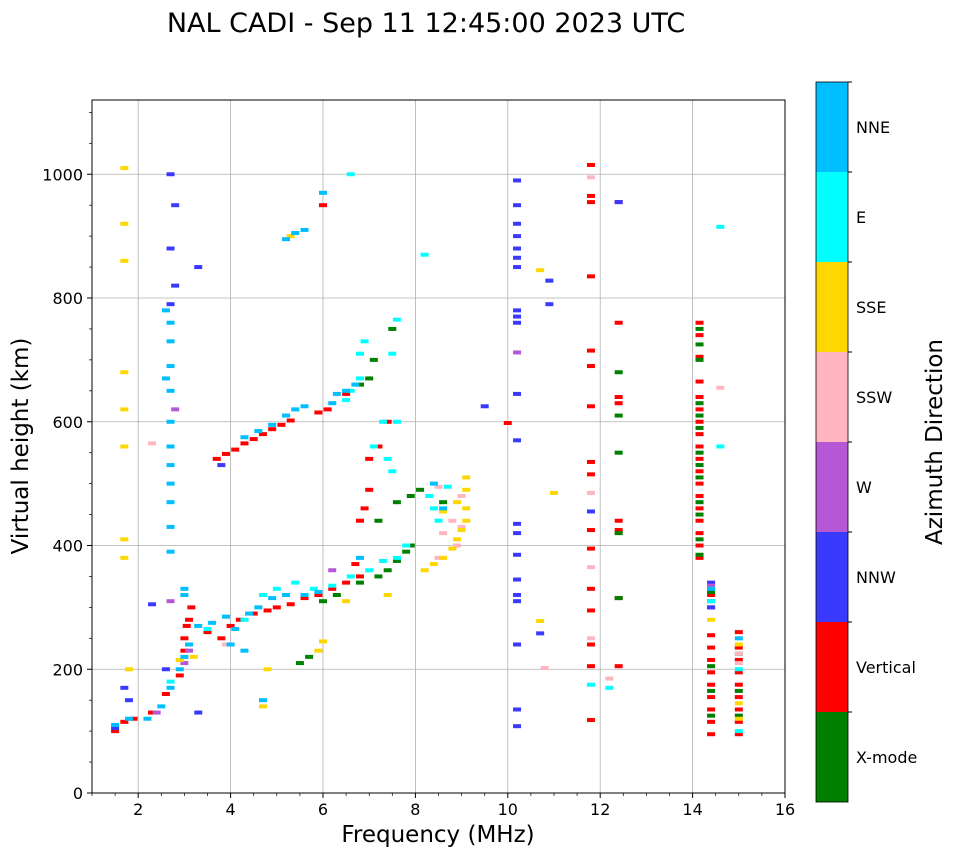 The height and width of the screenshot is (857, 958). Describe the element at coordinates (67, 669) in the screenshot. I see `y-tick-label: 200` at that location.